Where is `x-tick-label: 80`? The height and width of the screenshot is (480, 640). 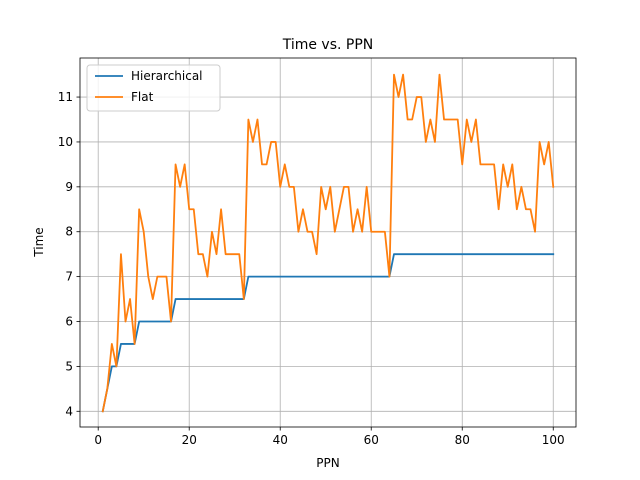 x-tick-label: 80 is located at coordinates (462, 440).